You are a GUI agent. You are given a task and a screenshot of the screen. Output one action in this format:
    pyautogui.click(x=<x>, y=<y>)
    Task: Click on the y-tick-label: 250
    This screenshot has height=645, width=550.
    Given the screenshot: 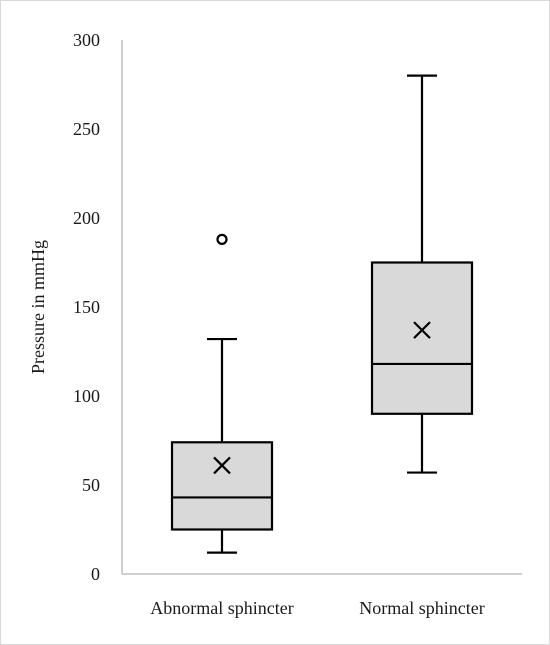 What is the action you would take?
    pyautogui.click(x=86, y=129)
    